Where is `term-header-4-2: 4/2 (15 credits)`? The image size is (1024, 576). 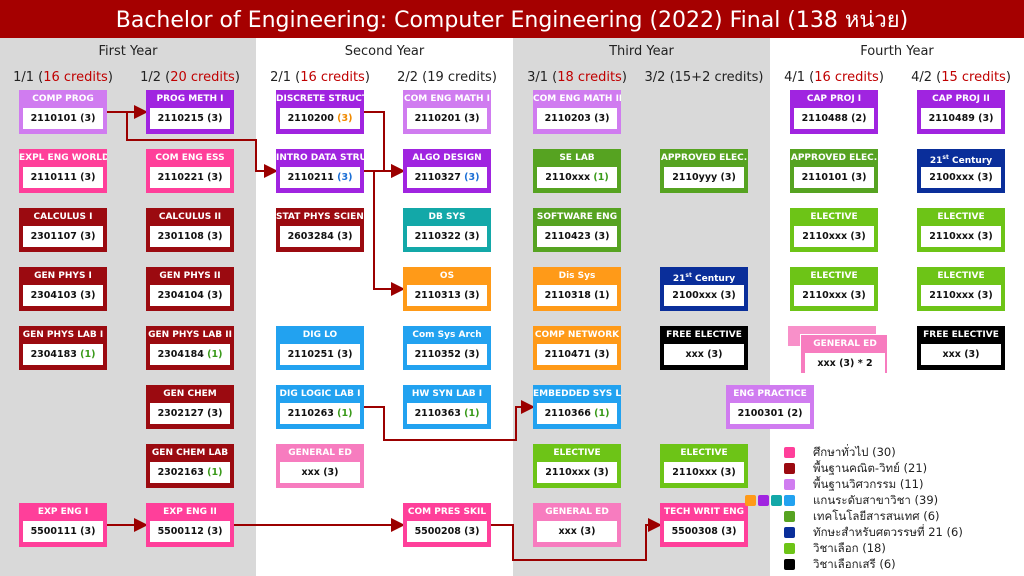 term-header-4-2: 4/2 (15 credits) is located at coordinates (961, 77).